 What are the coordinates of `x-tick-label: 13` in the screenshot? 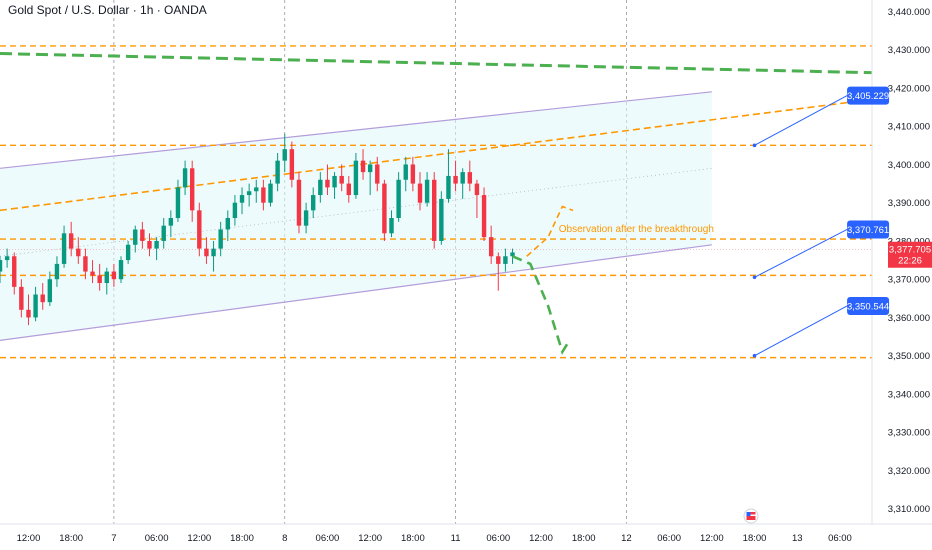 It's located at (797, 538).